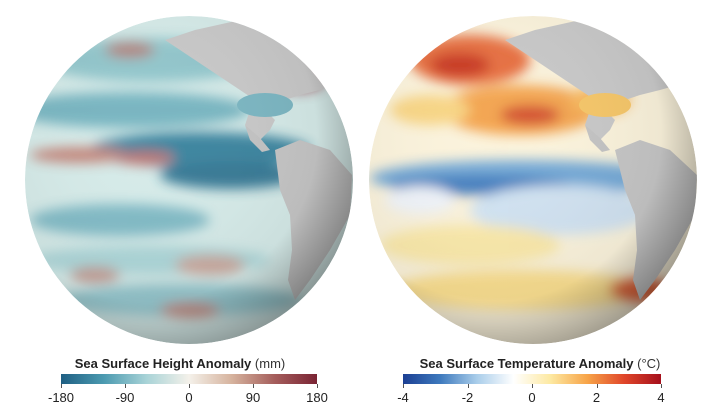 The image size is (720, 412). Describe the element at coordinates (61, 397) in the screenshot. I see `ssh-colorbar-tick-label: -180` at that location.